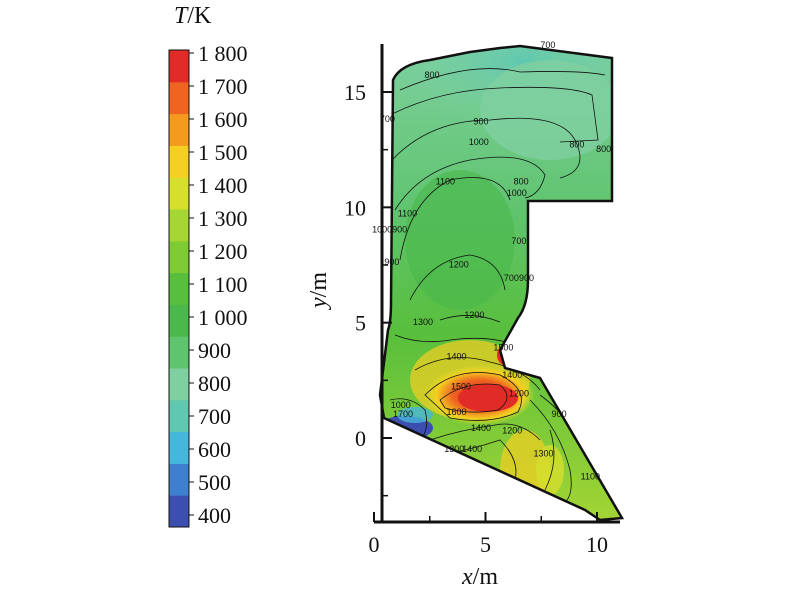  Describe the element at coordinates (223, 119) in the screenshot. I see `colorbar-tick-label: 1 600` at that location.